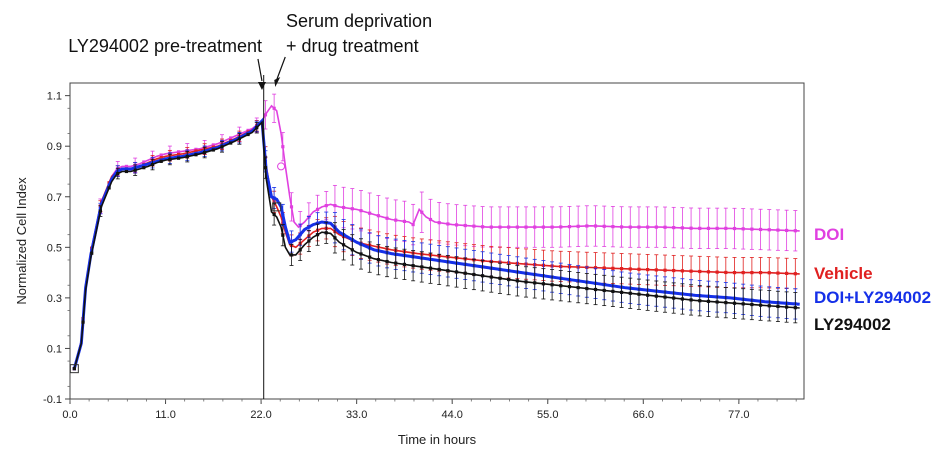  I want to click on y-tick-label: 0.7, so click(54, 198).